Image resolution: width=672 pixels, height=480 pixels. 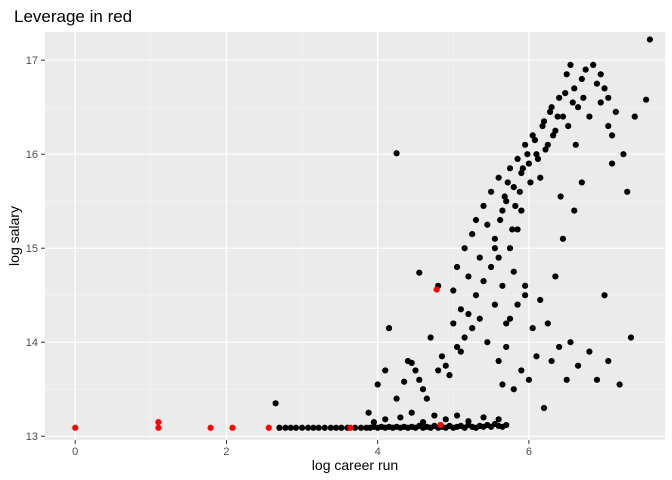 What do you see at coordinates (226, 452) in the screenshot?
I see `x-tick-label: 2` at bounding box center [226, 452].